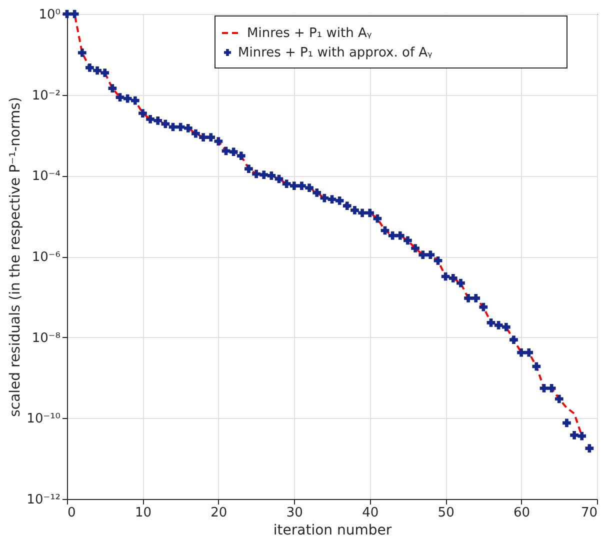 Image resolution: width=606 pixels, height=545 pixels. What do you see at coordinates (43, 419) in the screenshot?
I see `y-tick-label: 10⁻¹⁰` at bounding box center [43, 419].